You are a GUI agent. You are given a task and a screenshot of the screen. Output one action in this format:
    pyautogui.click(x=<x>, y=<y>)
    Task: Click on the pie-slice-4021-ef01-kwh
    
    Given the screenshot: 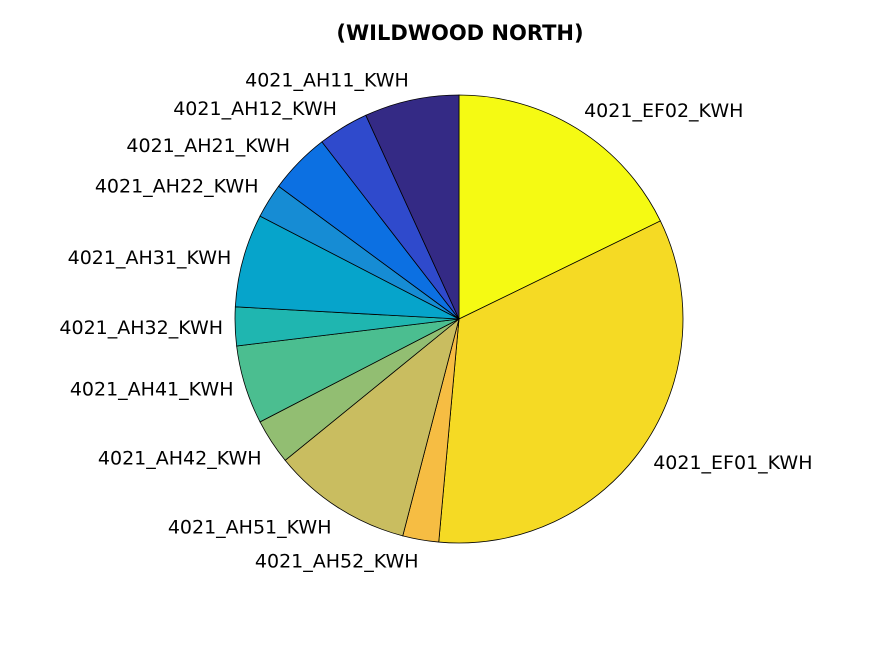 What is the action you would take?
    pyautogui.click(x=561, y=382)
    